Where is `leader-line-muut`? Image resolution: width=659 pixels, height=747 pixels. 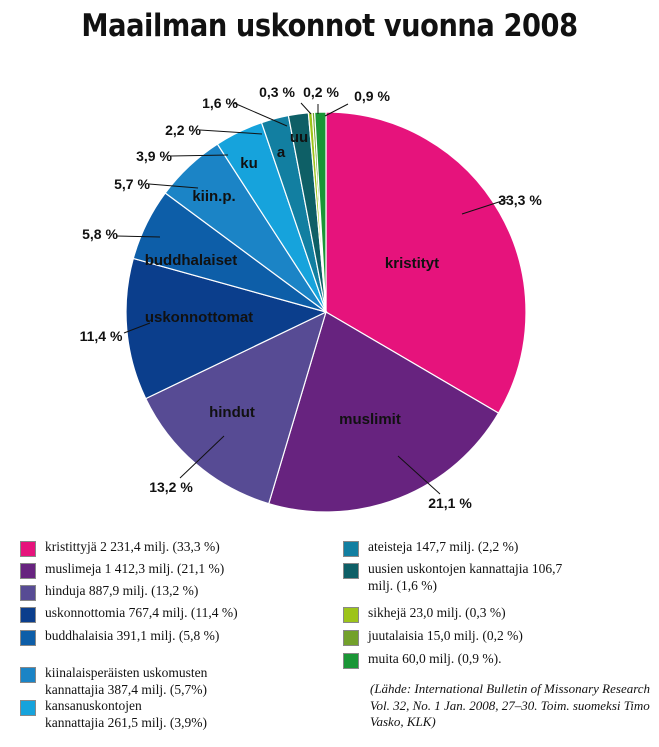 leader-line-muut is located at coordinates (336, 110).